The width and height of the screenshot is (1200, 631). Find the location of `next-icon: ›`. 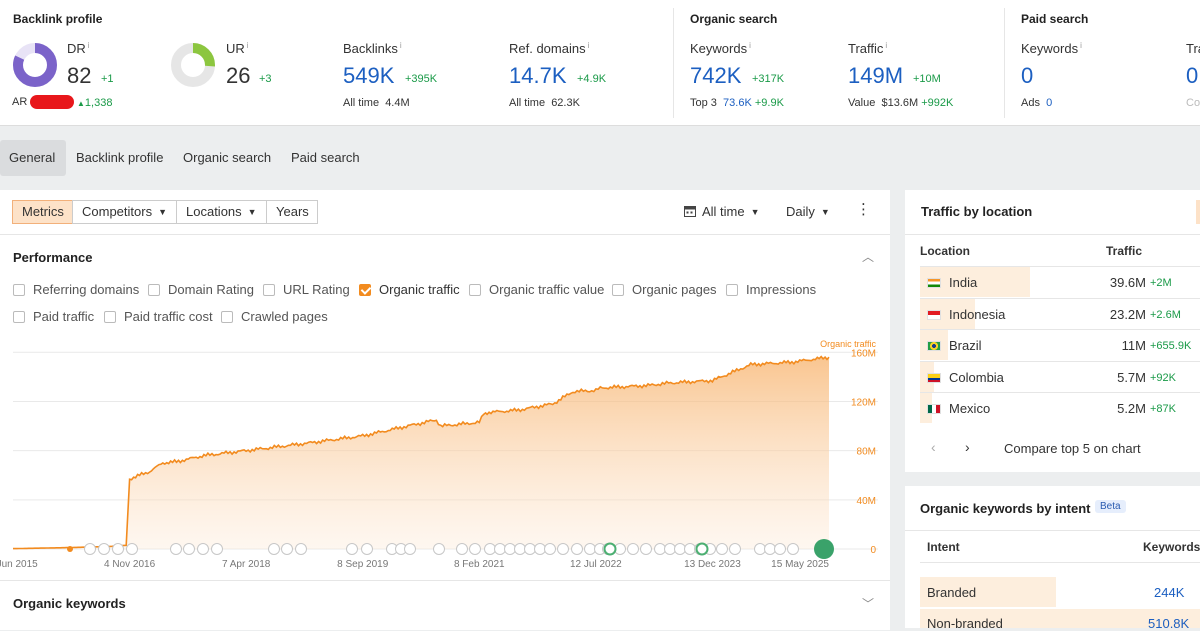

next-icon: › is located at coordinates (967, 447).